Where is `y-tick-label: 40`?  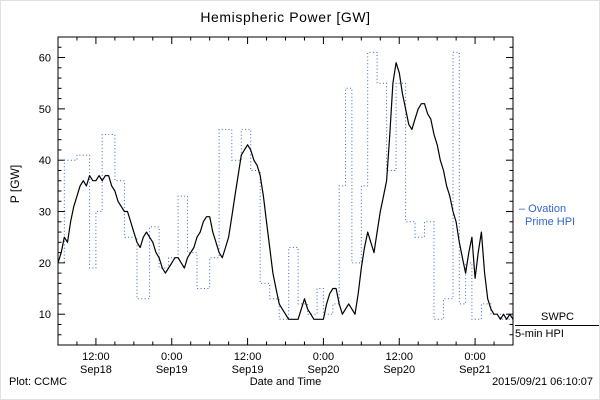 y-tick-label: 40 is located at coordinates (45, 161).